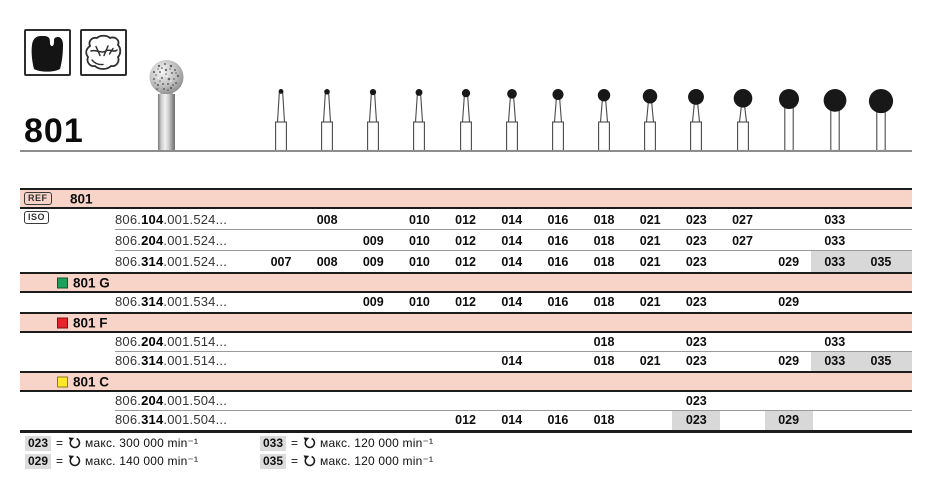 This screenshot has height=500, width=926. Describe the element at coordinates (273, 461) in the screenshot. I see `size-badge: 035` at that location.